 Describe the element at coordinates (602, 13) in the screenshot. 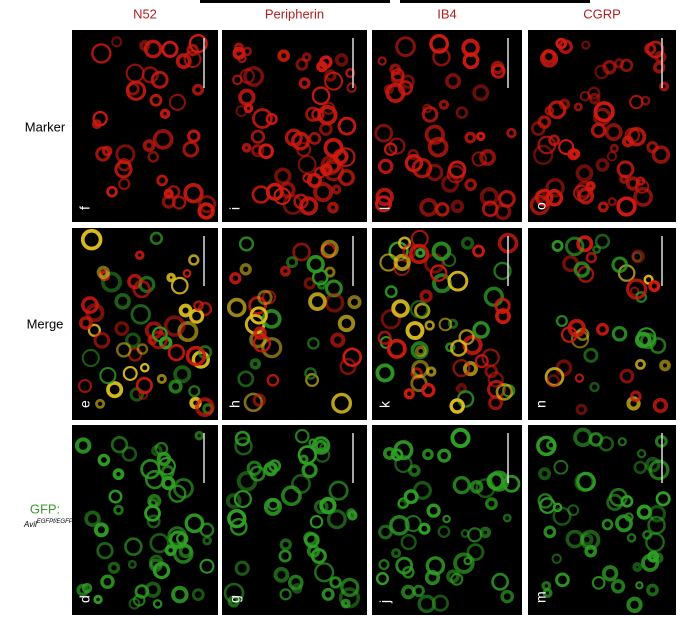

I see `column-header: CGRP` at that location.